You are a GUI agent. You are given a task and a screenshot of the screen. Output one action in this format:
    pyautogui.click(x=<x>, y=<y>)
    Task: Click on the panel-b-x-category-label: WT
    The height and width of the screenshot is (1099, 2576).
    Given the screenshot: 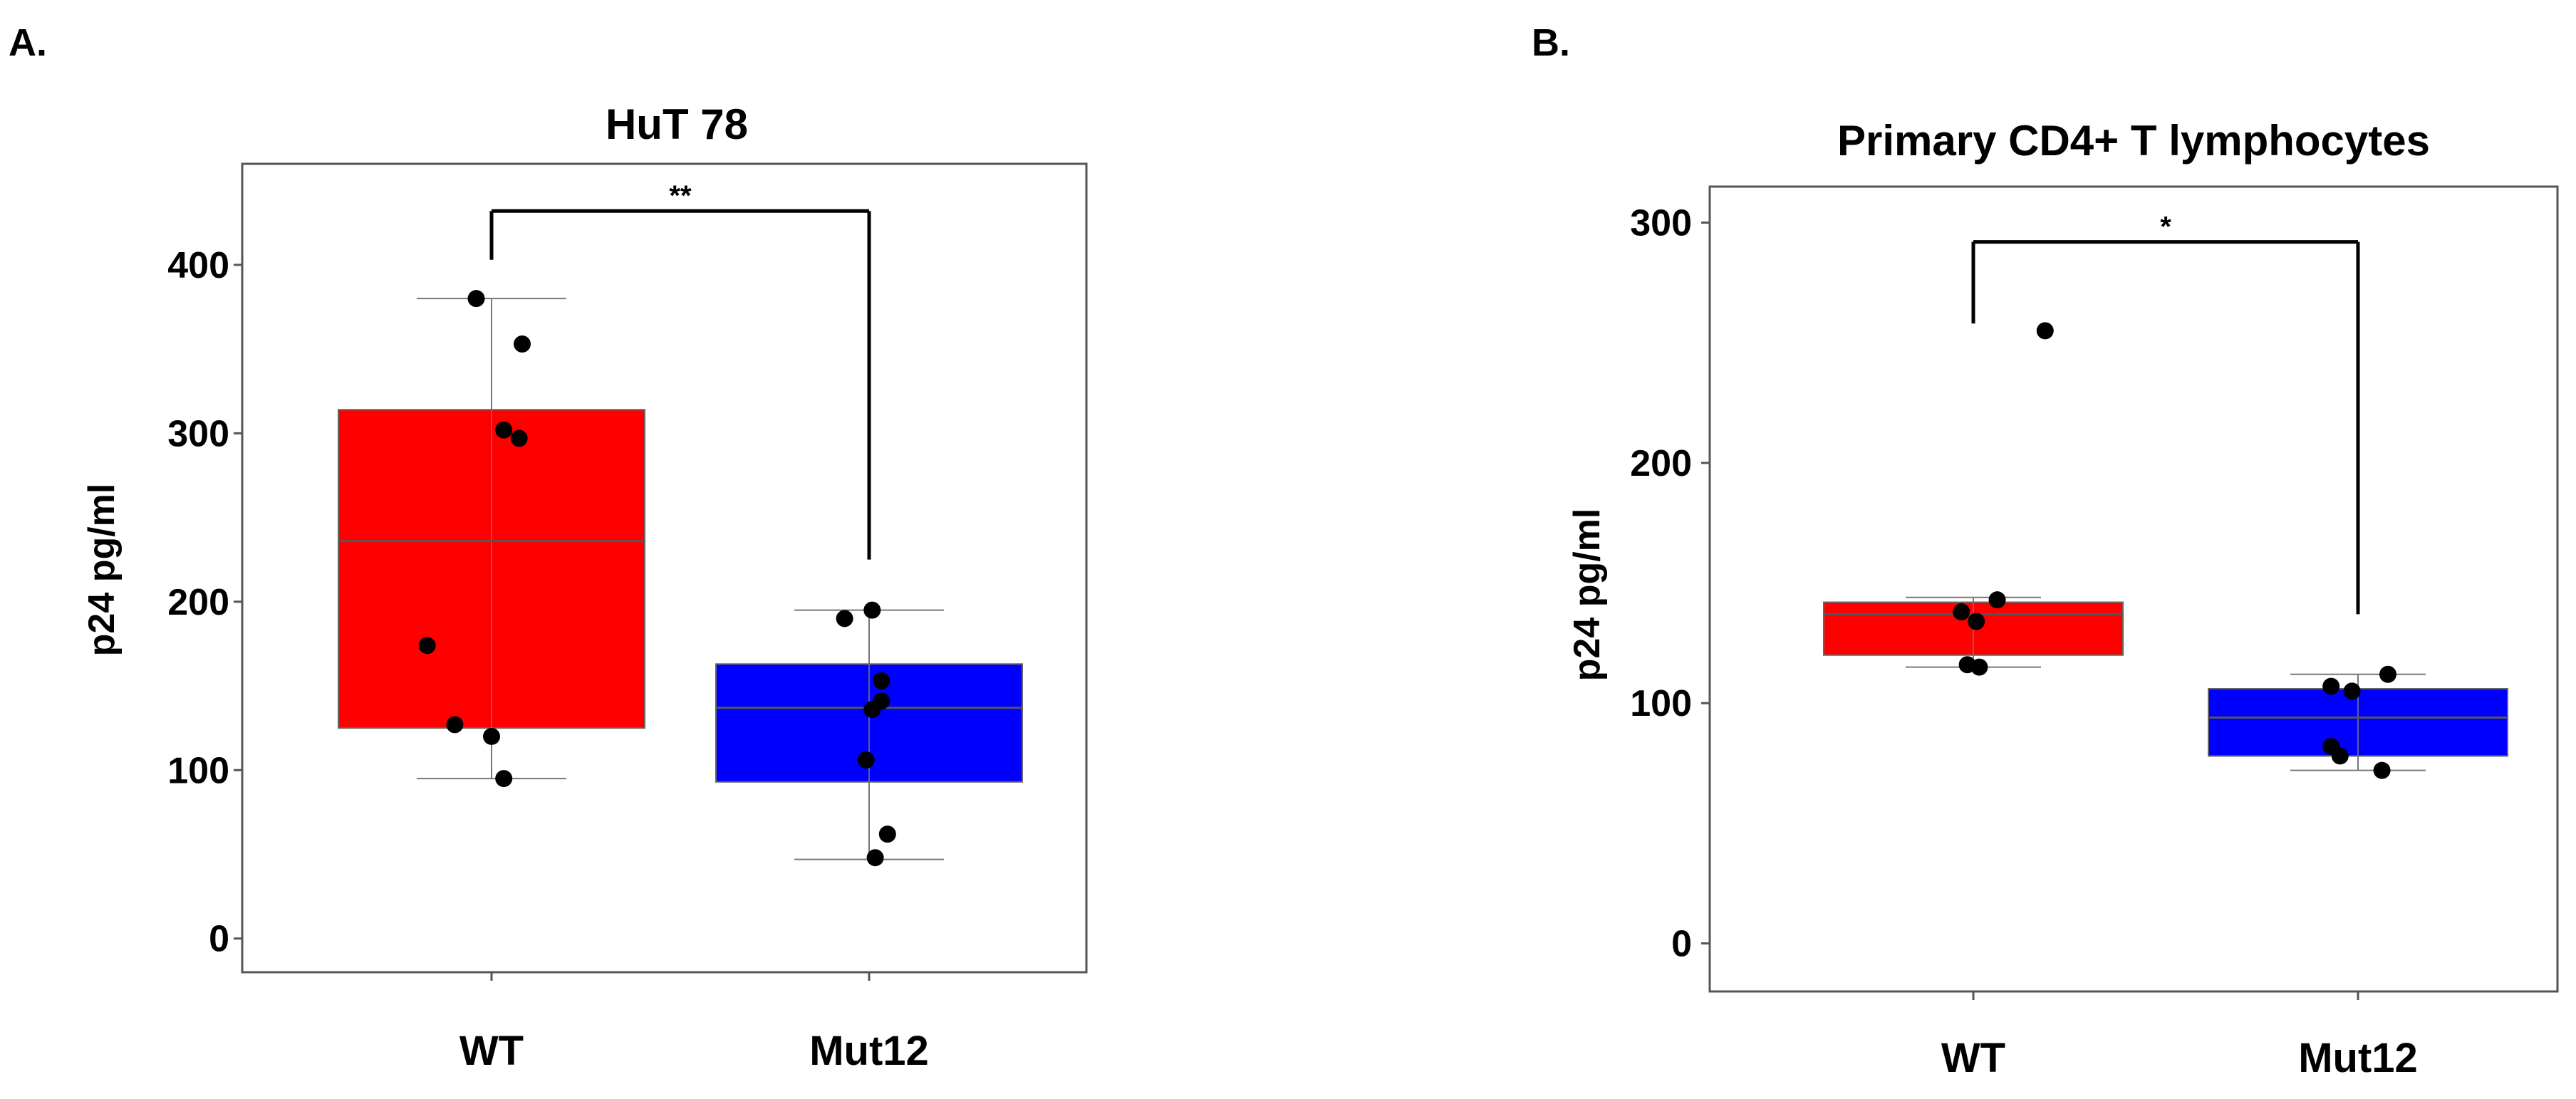 What is the action you would take?
    pyautogui.click(x=1973, y=1058)
    